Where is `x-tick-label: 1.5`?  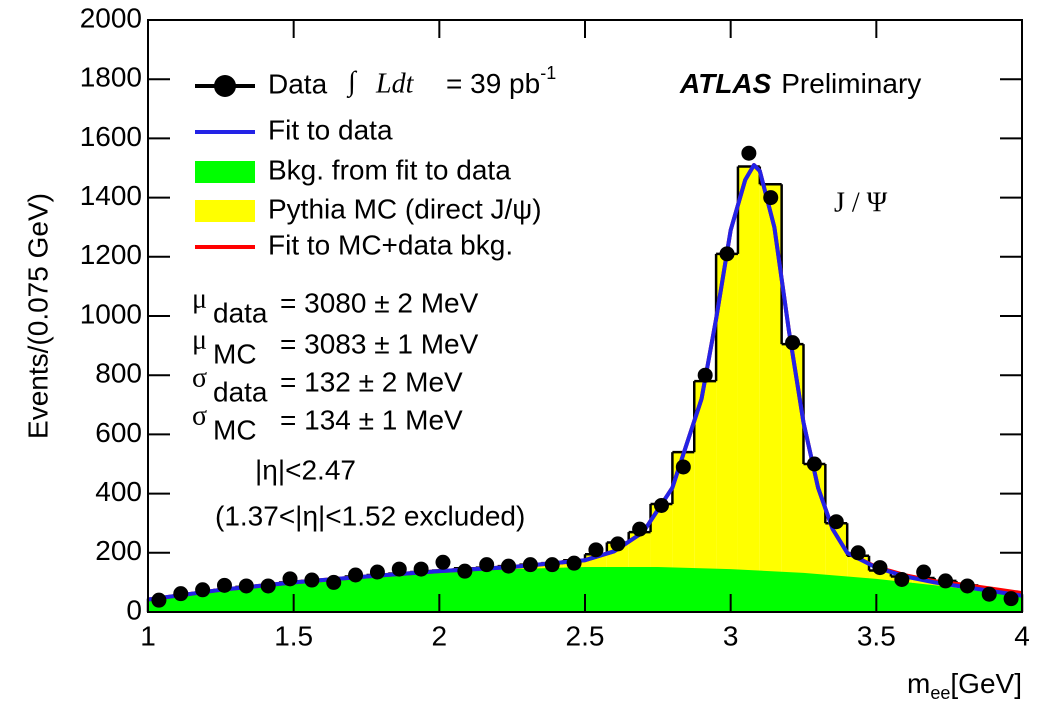 x-tick-label: 1.5 is located at coordinates (293, 635).